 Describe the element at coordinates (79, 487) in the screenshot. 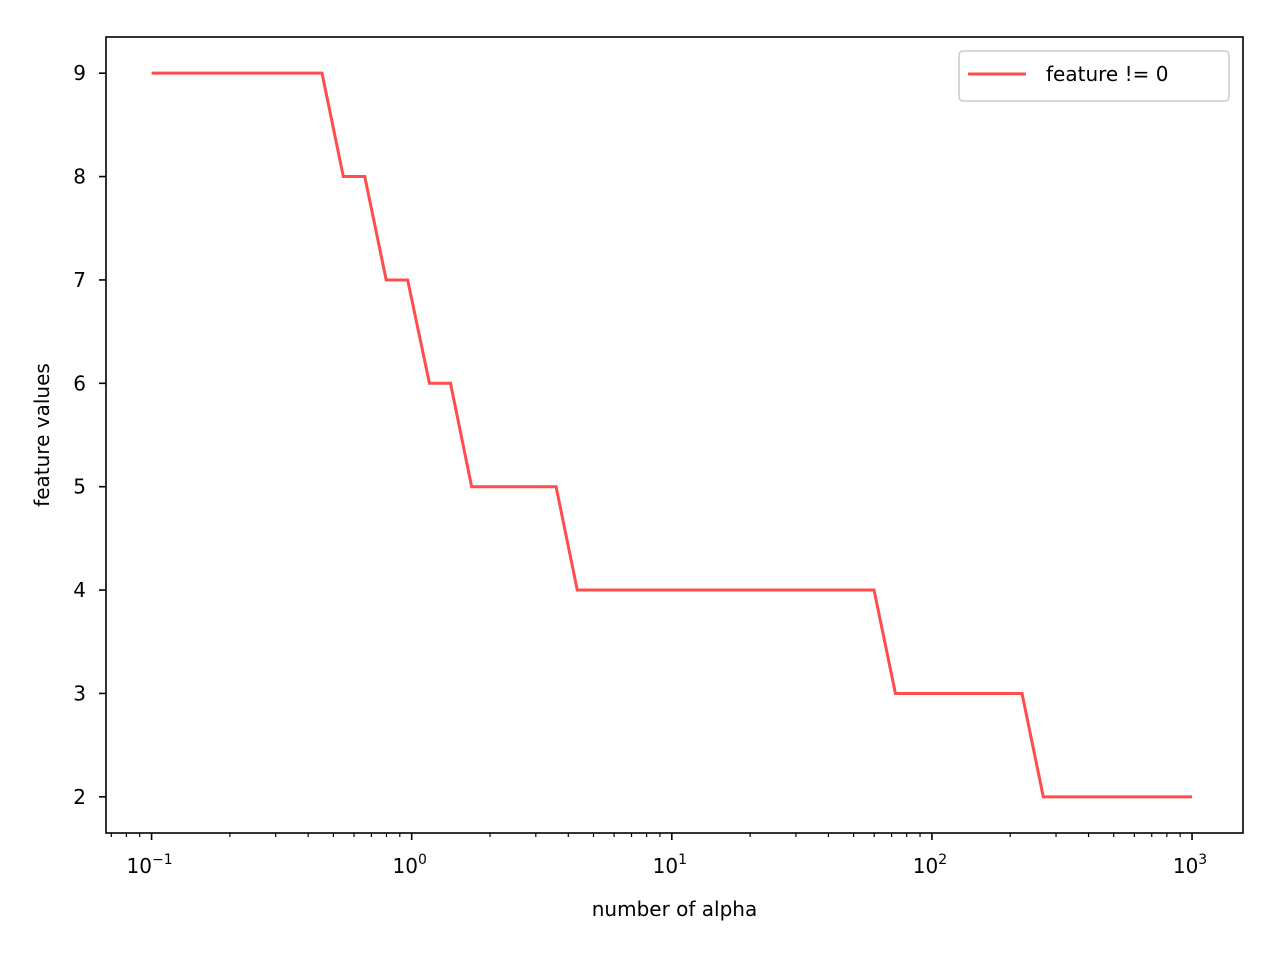

I see `y-tick-label: 5` at that location.